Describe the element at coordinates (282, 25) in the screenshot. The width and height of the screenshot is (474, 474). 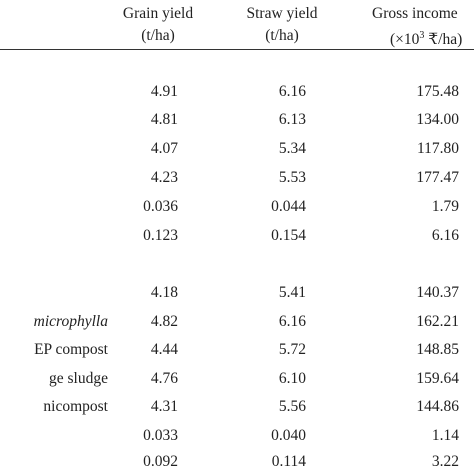
I see `header-straw-yield: Straw yield (t/ha)` at that location.